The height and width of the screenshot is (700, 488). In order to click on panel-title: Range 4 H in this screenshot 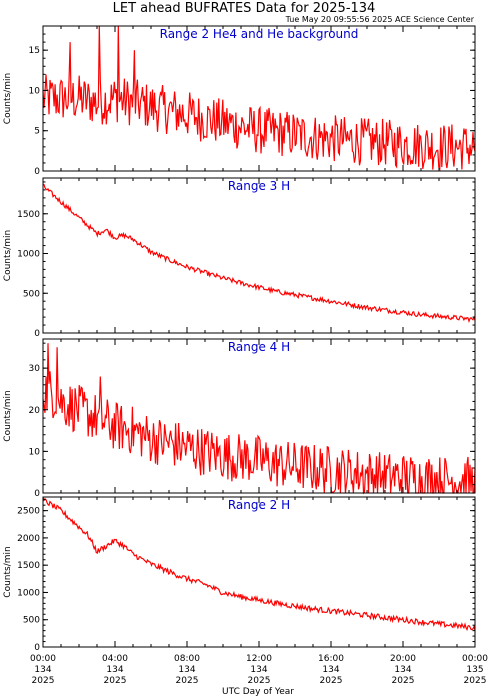, I will do `click(259, 347)`.